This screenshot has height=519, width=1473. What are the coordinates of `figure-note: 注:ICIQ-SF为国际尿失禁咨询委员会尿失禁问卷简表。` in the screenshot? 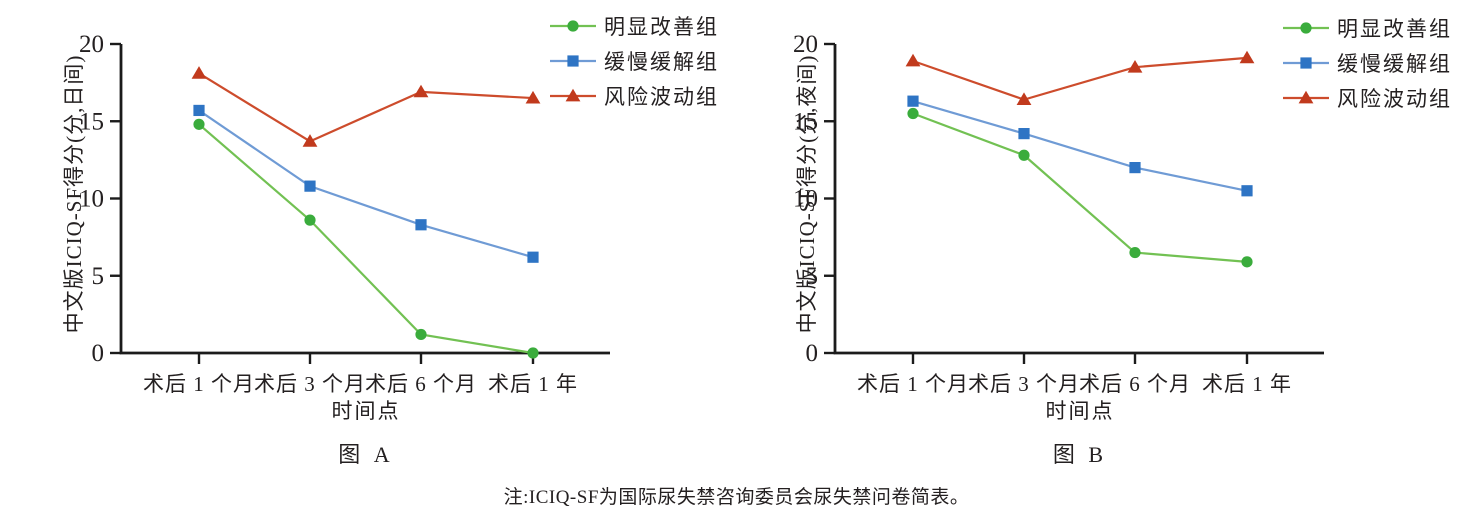 It's located at (736, 497).